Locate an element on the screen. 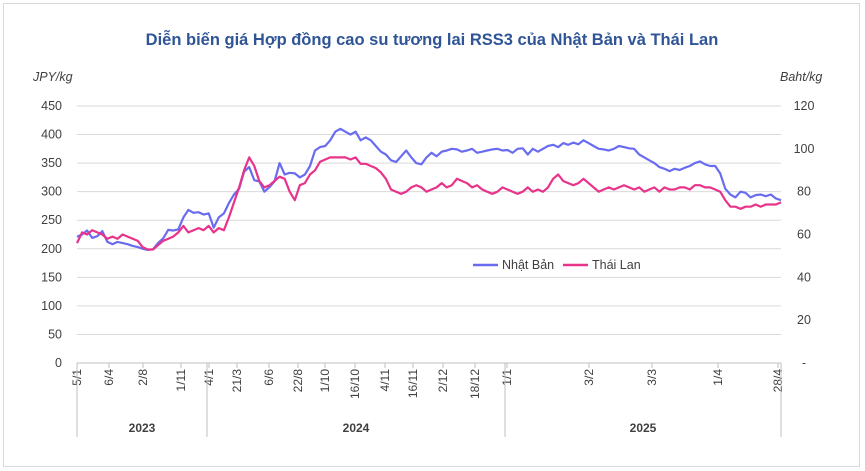  x-tick-label: 1/4 is located at coordinates (718, 377).